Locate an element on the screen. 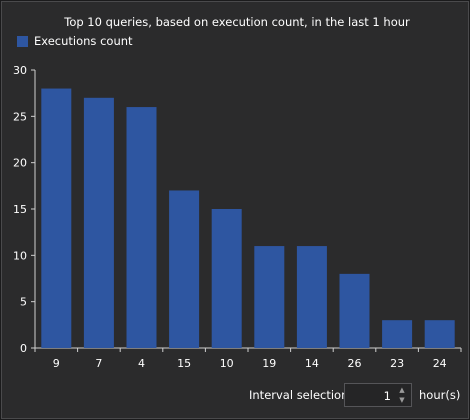  x-tick-label: 4 is located at coordinates (141, 363).